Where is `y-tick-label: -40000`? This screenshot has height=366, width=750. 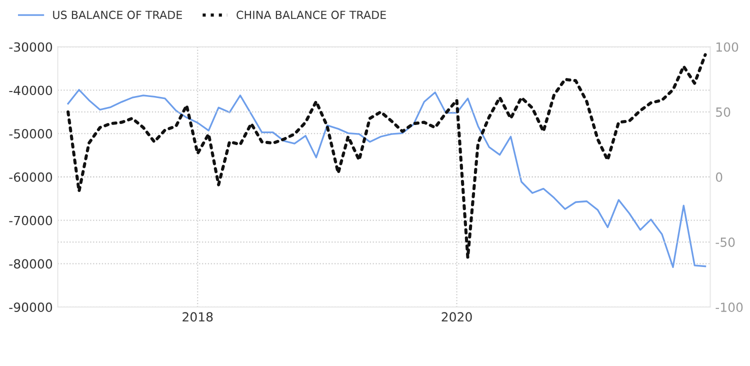 y-tick-label: -40000 is located at coordinates (30, 91).